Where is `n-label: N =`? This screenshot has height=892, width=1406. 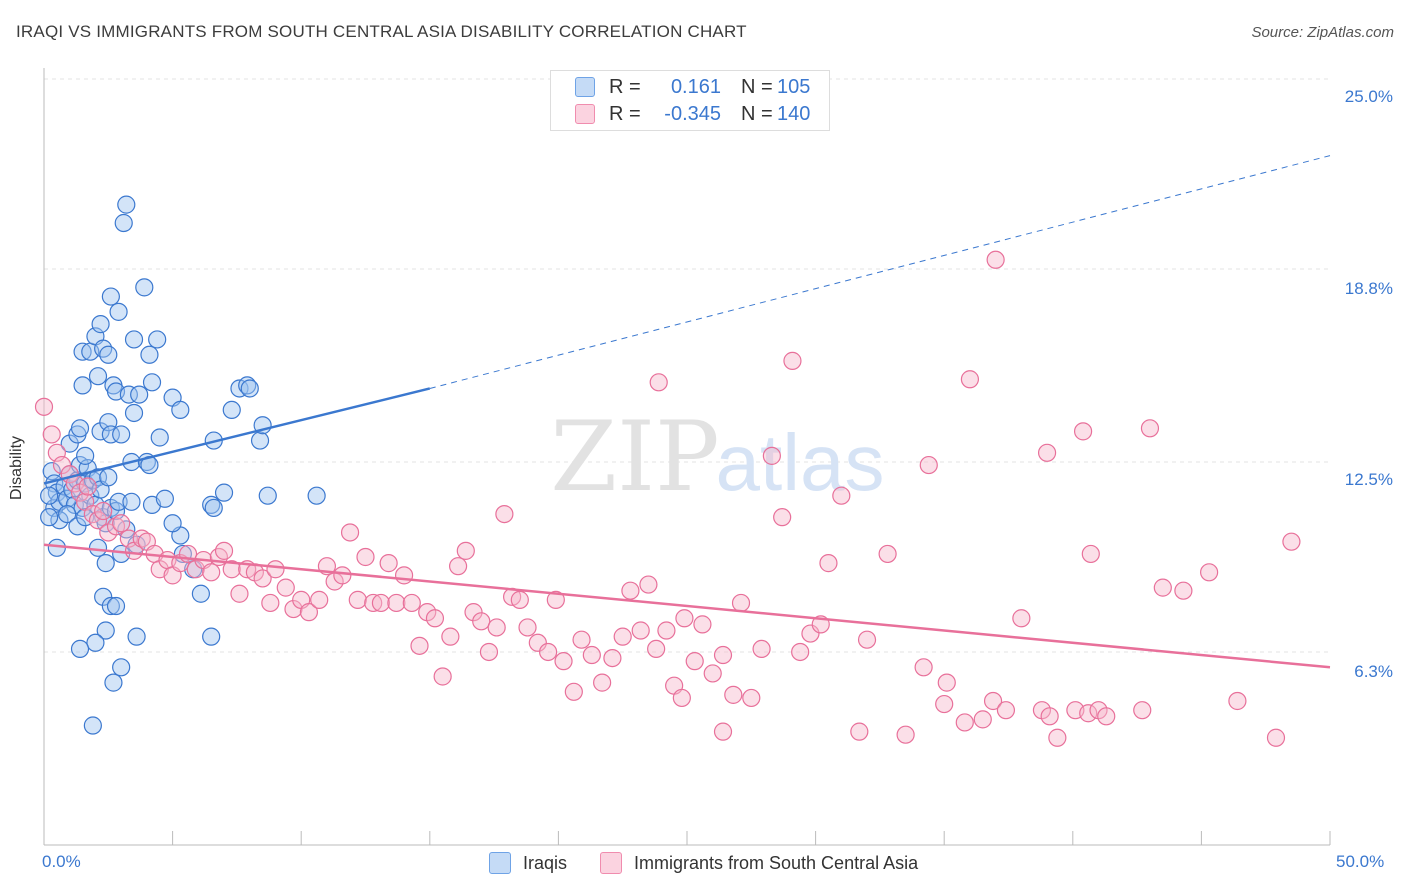 n-label: N = is located at coordinates (757, 113).